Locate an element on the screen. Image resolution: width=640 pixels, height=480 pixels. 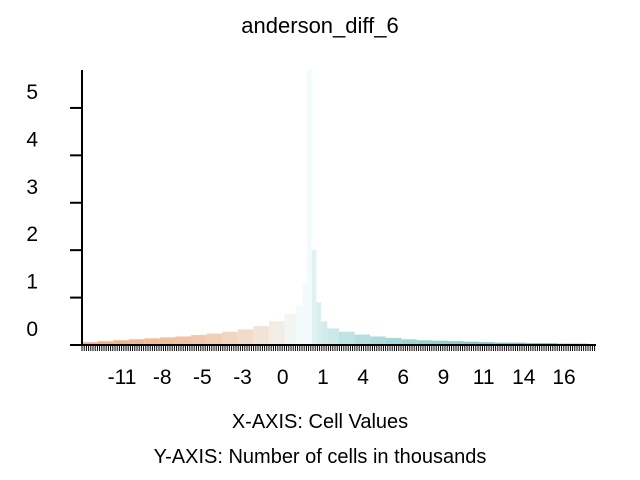
y-tick-label: 3 is located at coordinates (32, 187).